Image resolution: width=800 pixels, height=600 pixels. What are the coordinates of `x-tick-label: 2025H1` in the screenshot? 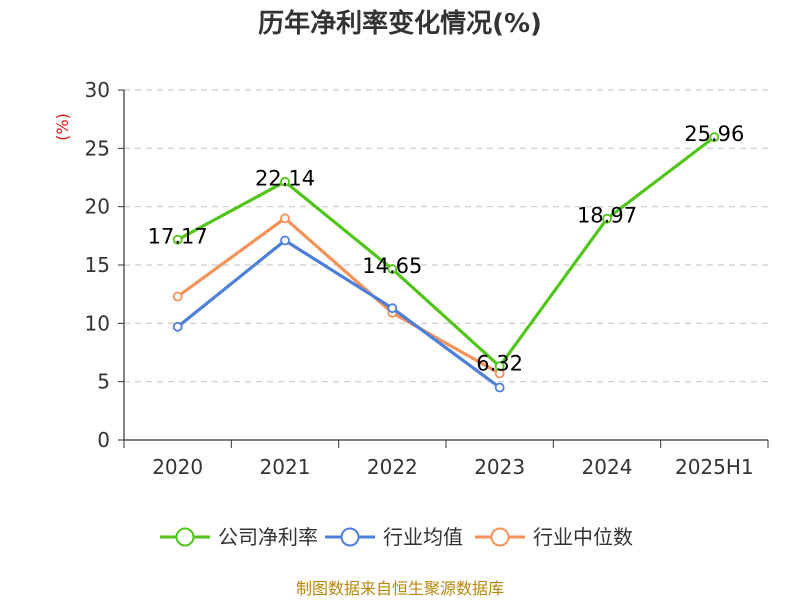 It's located at (714, 467).